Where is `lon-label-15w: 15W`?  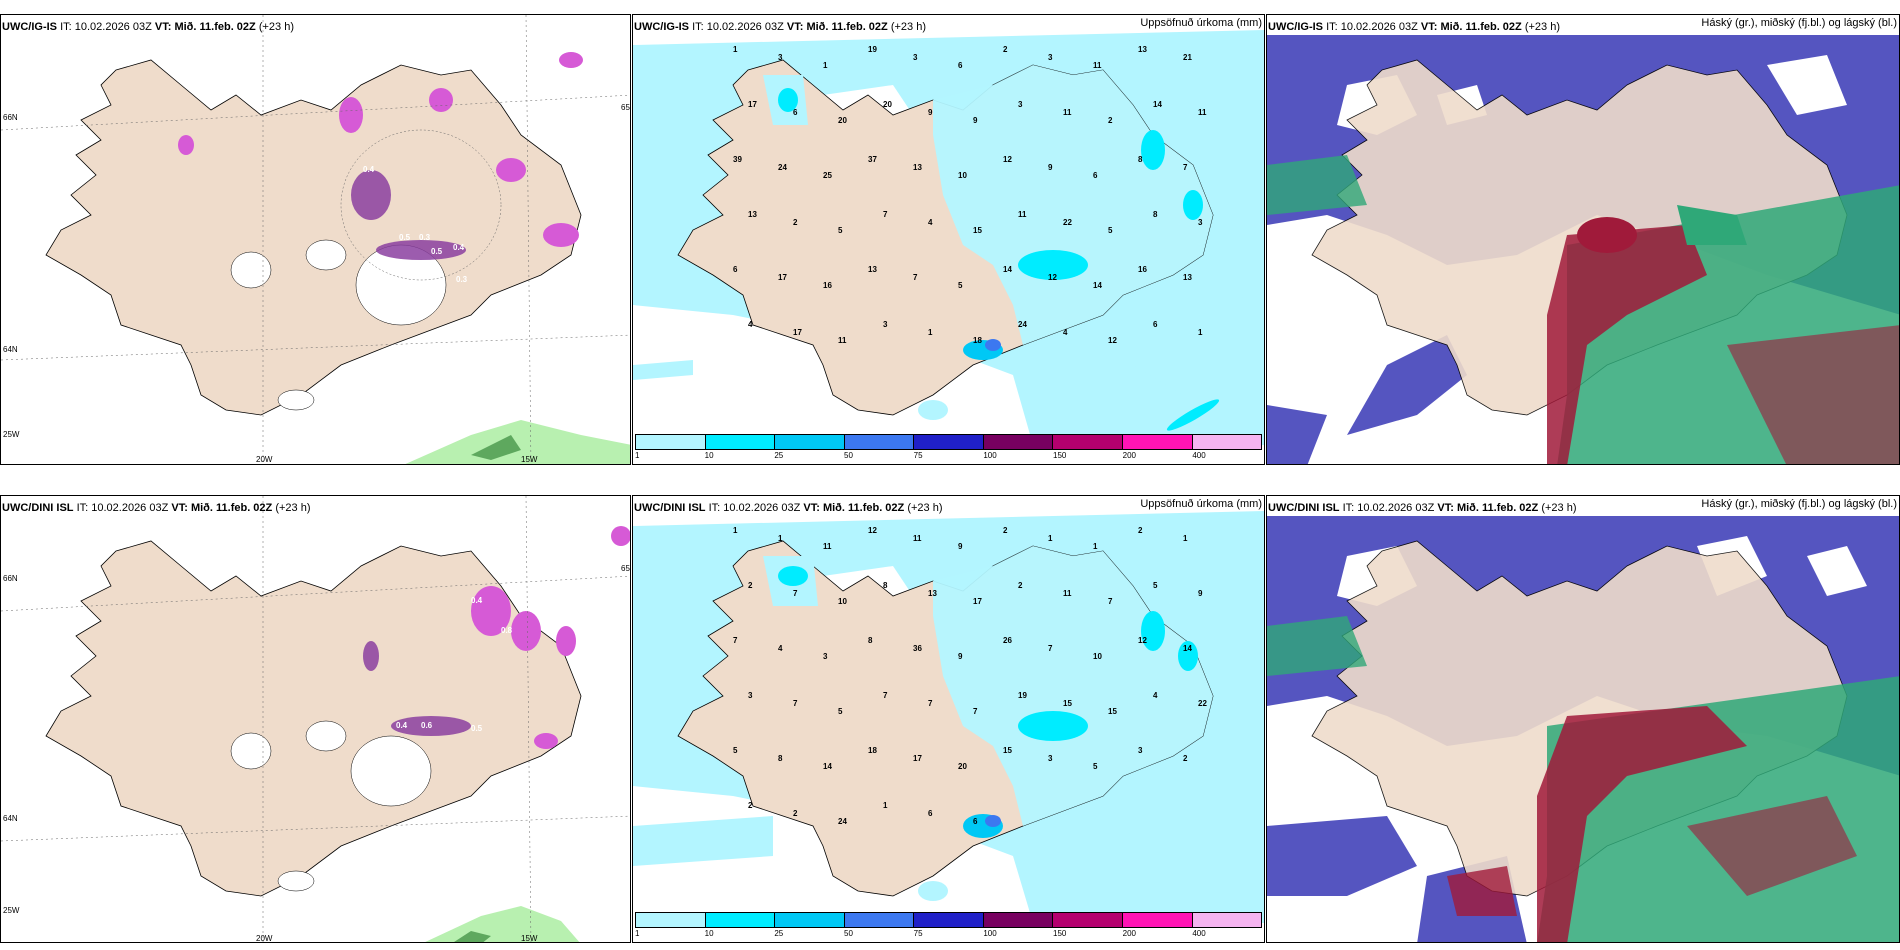 lon-label-15w: 15W is located at coordinates (529, 459).